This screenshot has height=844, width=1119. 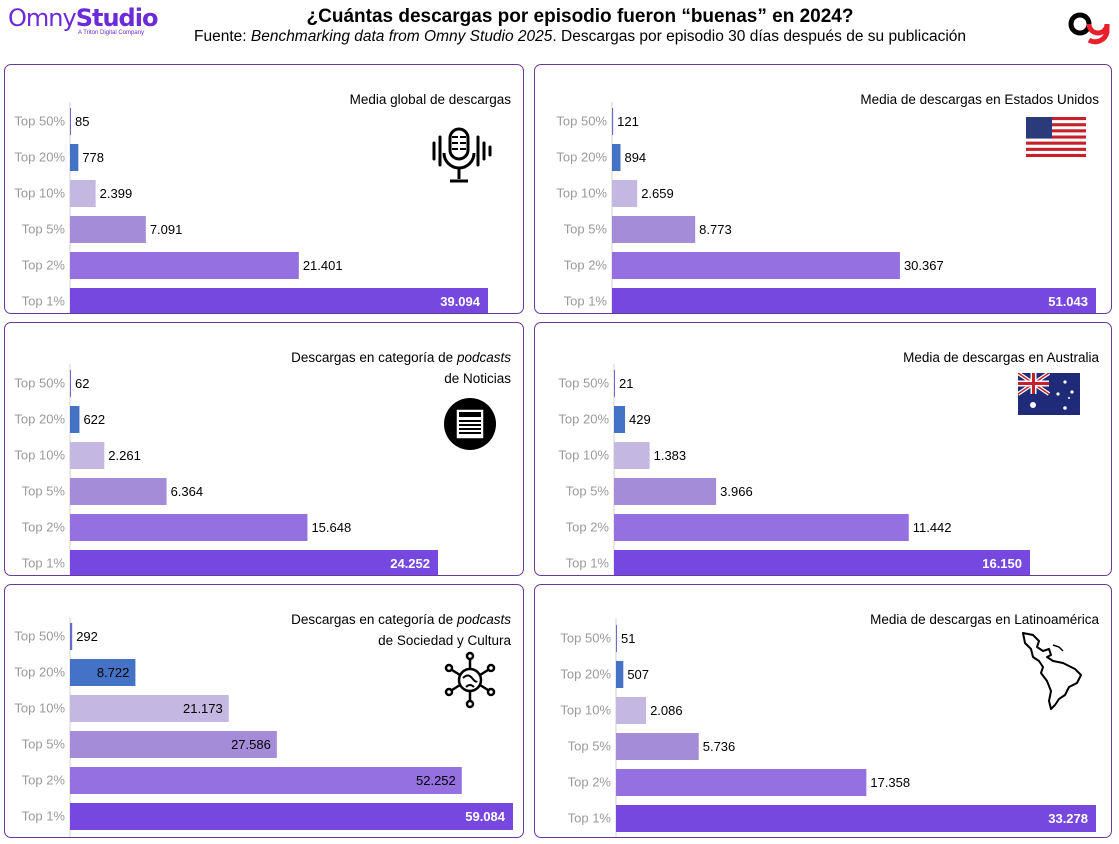 What do you see at coordinates (94, 419) in the screenshot?
I see `data-label: 622` at bounding box center [94, 419].